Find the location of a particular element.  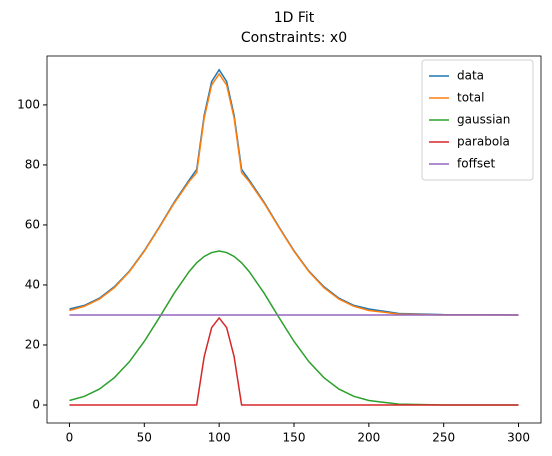

legend-label: parabola is located at coordinates (483, 142).